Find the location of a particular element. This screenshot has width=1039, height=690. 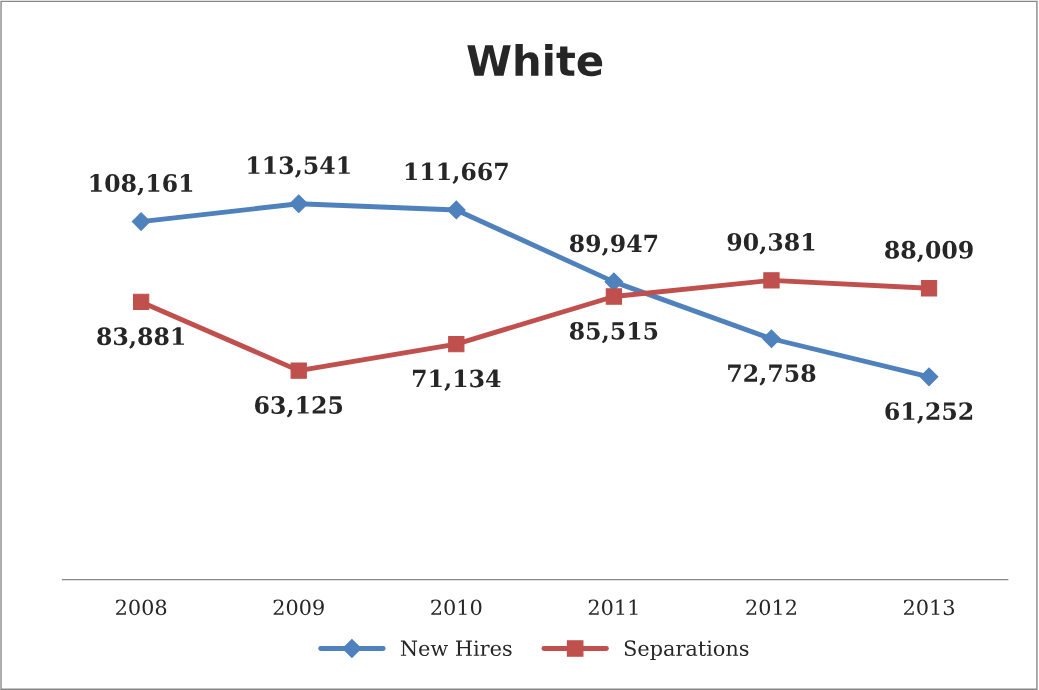

x-tick-label: 2011 is located at coordinates (613, 607).